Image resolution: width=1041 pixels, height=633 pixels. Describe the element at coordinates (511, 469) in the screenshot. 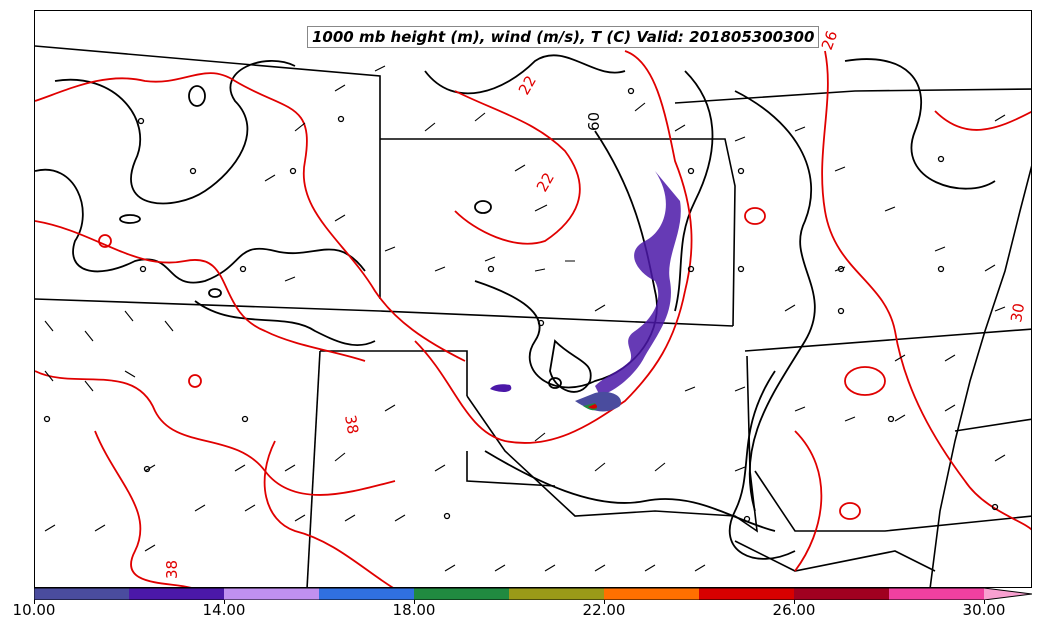

I see `state-border-tx-ok` at that location.